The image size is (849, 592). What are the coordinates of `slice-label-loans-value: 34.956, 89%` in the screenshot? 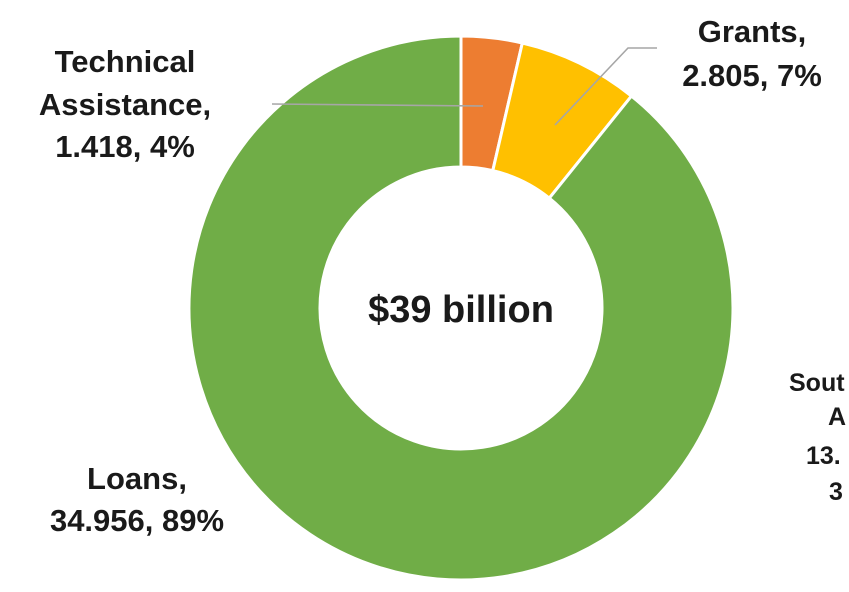 It's located at (137, 520).